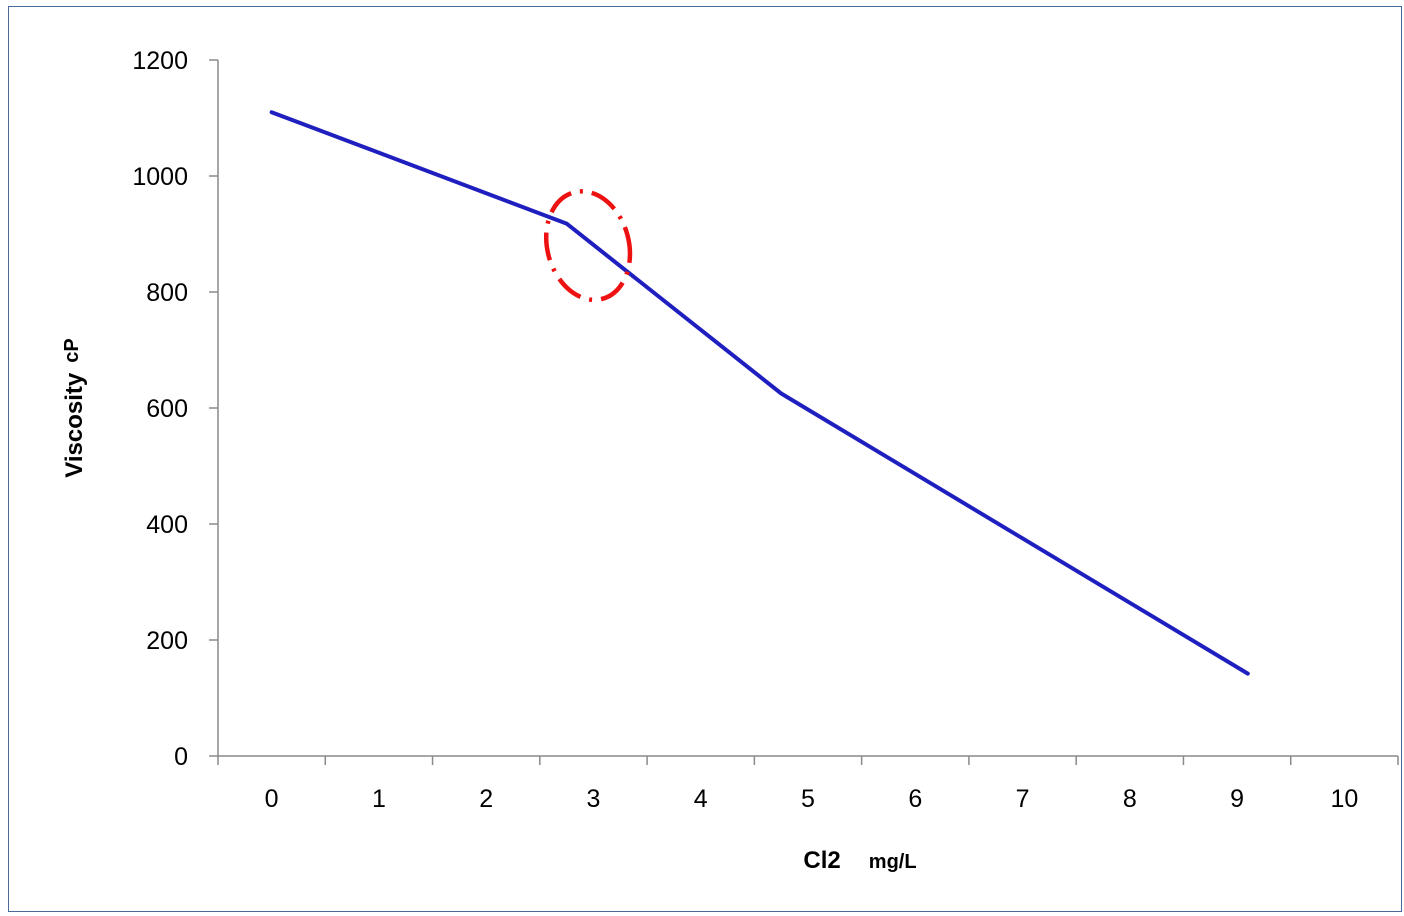  What do you see at coordinates (167, 525) in the screenshot?
I see `y-tick-label: 400` at bounding box center [167, 525].